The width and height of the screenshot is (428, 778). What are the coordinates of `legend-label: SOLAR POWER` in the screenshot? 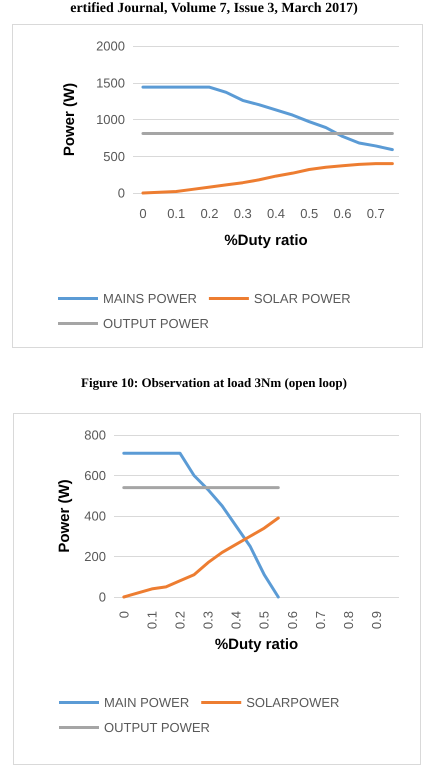 It's located at (302, 298).